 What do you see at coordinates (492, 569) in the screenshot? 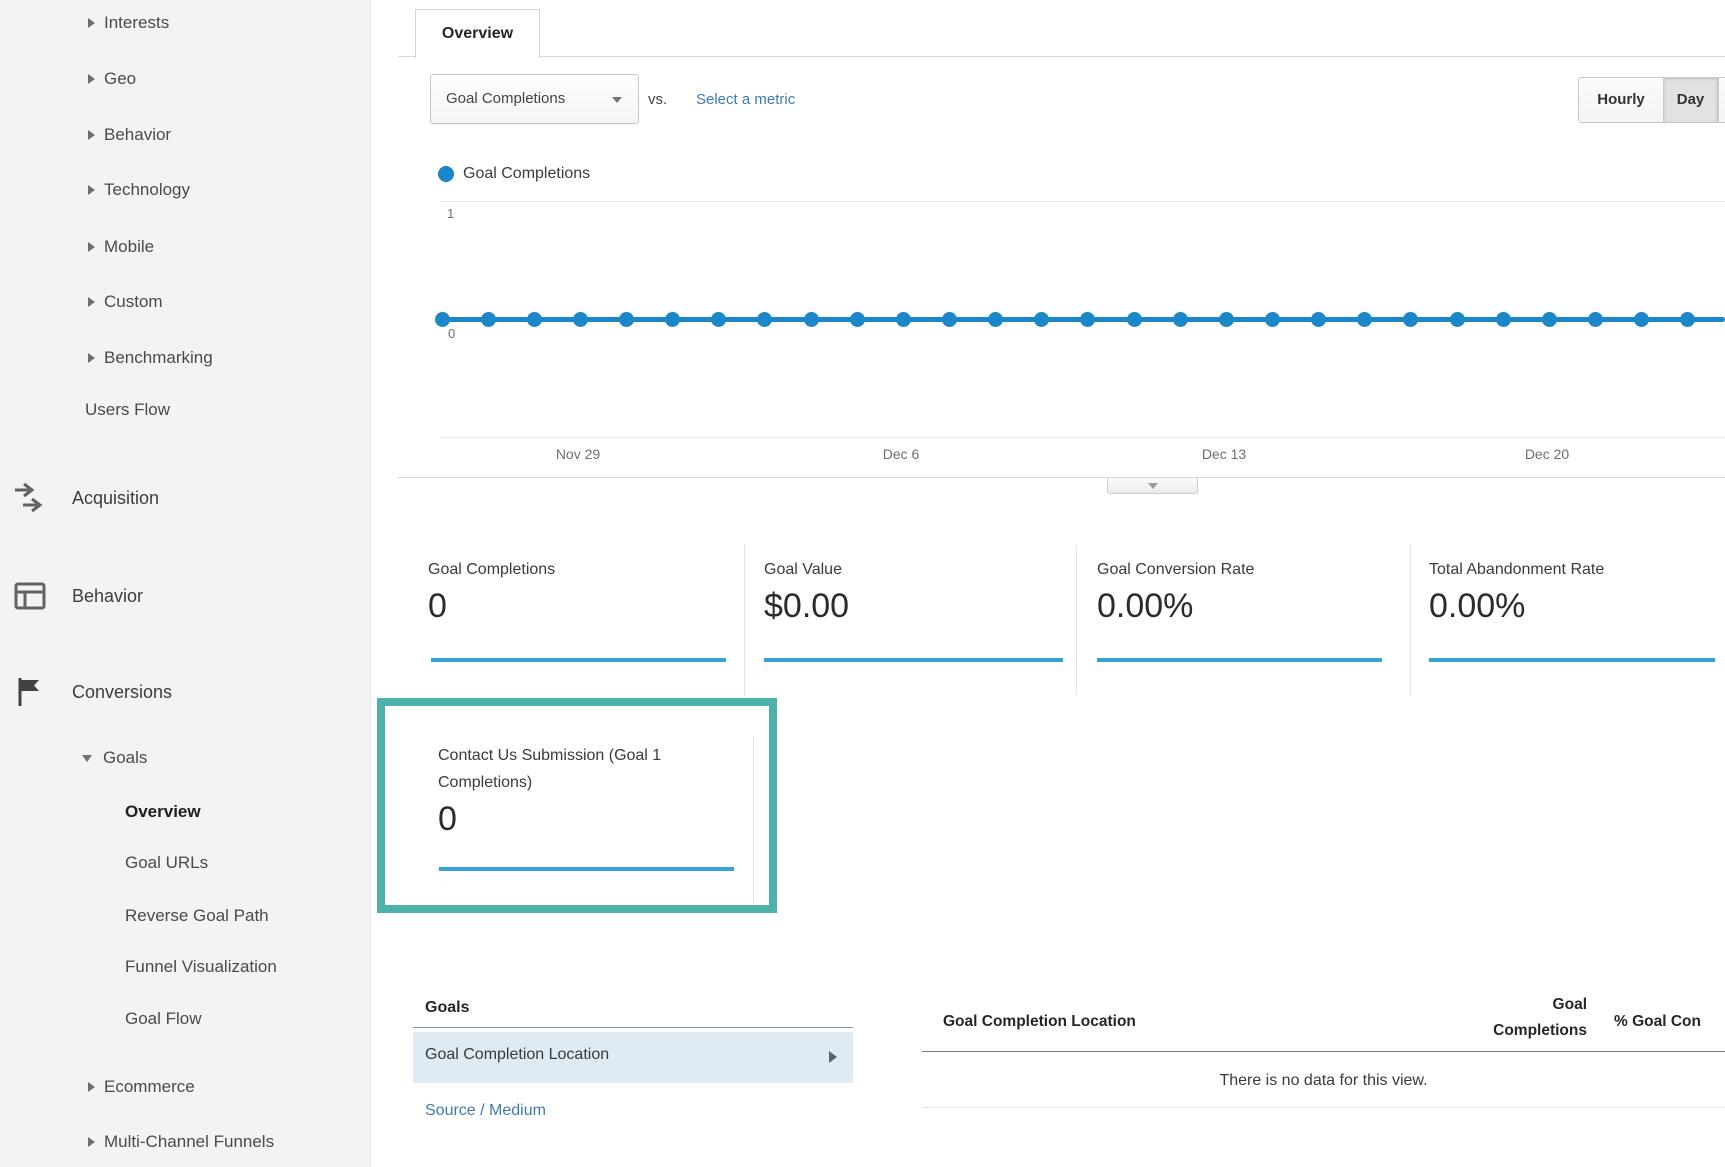
I see `scorecard-label: Goal Completions` at bounding box center [492, 569].